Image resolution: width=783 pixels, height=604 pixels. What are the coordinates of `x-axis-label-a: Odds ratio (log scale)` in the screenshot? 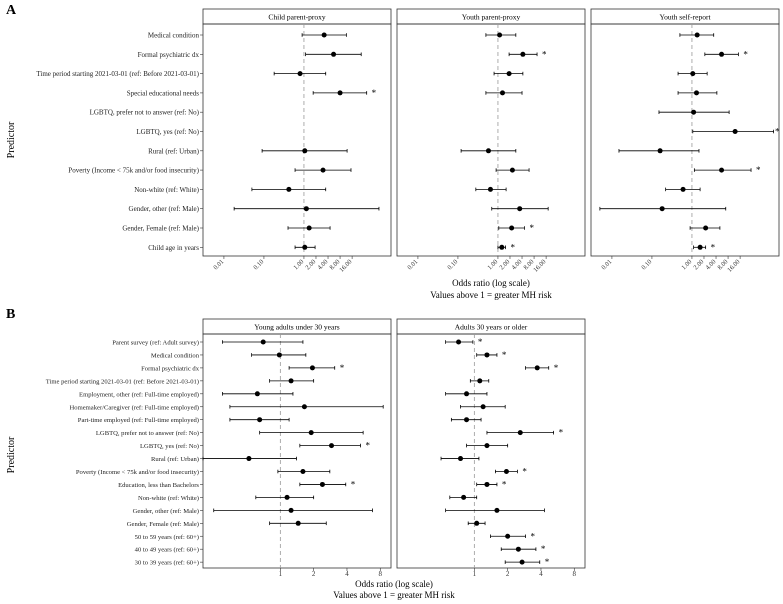 It's located at (491, 283).